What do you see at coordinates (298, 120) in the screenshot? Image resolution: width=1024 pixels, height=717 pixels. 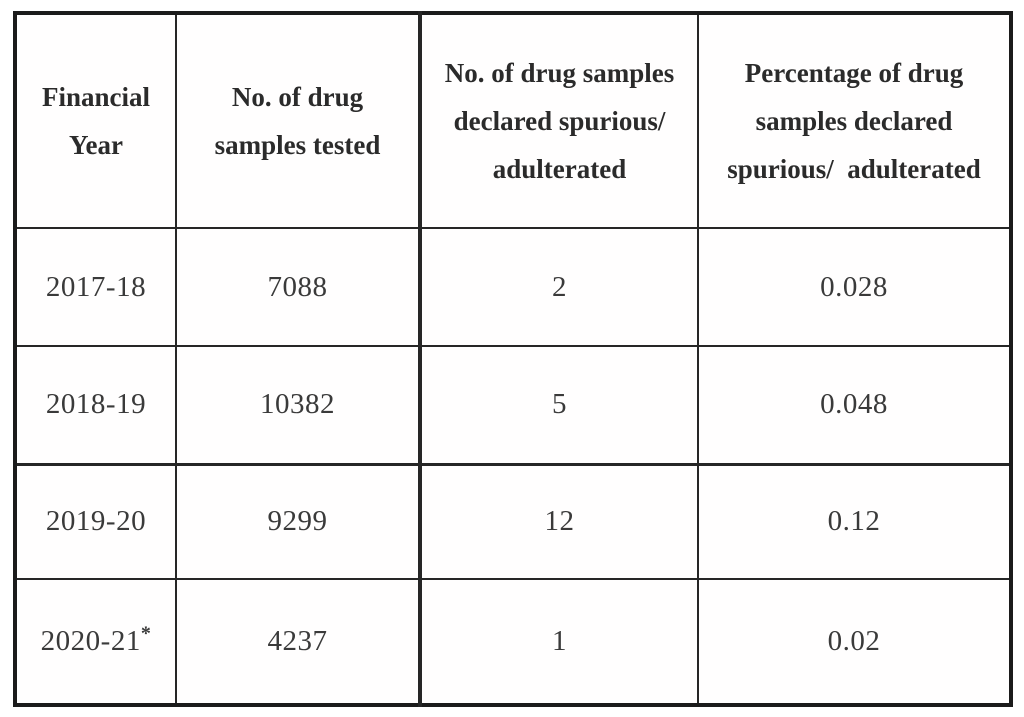 I see `header-samples-tested: No. of drug samples tested` at bounding box center [298, 120].